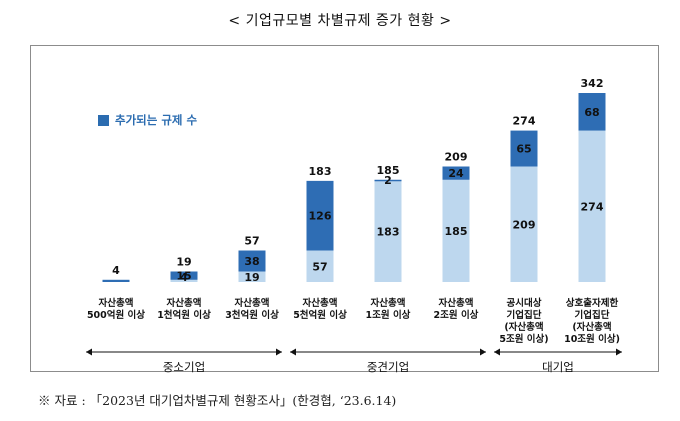  I want to click on group-label: 대기업, so click(558, 367).